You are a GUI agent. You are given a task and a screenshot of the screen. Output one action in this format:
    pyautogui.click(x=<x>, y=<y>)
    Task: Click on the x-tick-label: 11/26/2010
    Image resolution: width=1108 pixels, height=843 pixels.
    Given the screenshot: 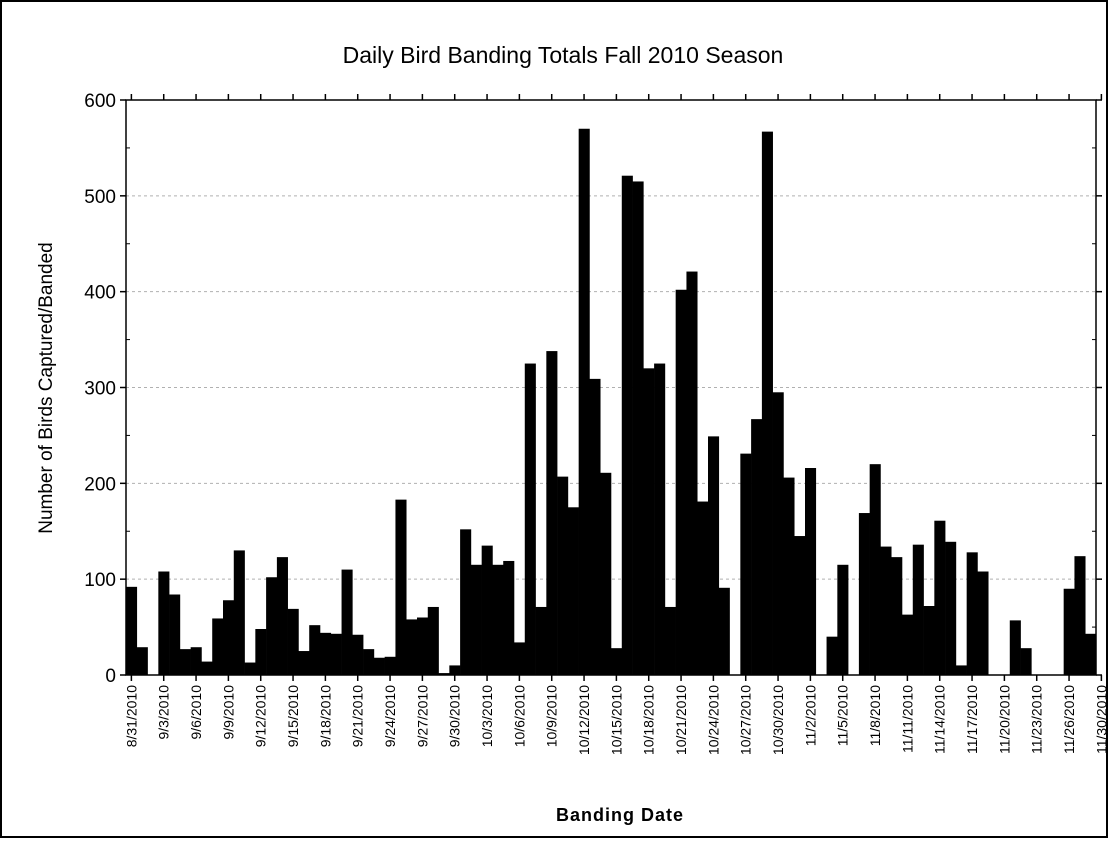 What is the action you would take?
    pyautogui.click(x=1069, y=719)
    